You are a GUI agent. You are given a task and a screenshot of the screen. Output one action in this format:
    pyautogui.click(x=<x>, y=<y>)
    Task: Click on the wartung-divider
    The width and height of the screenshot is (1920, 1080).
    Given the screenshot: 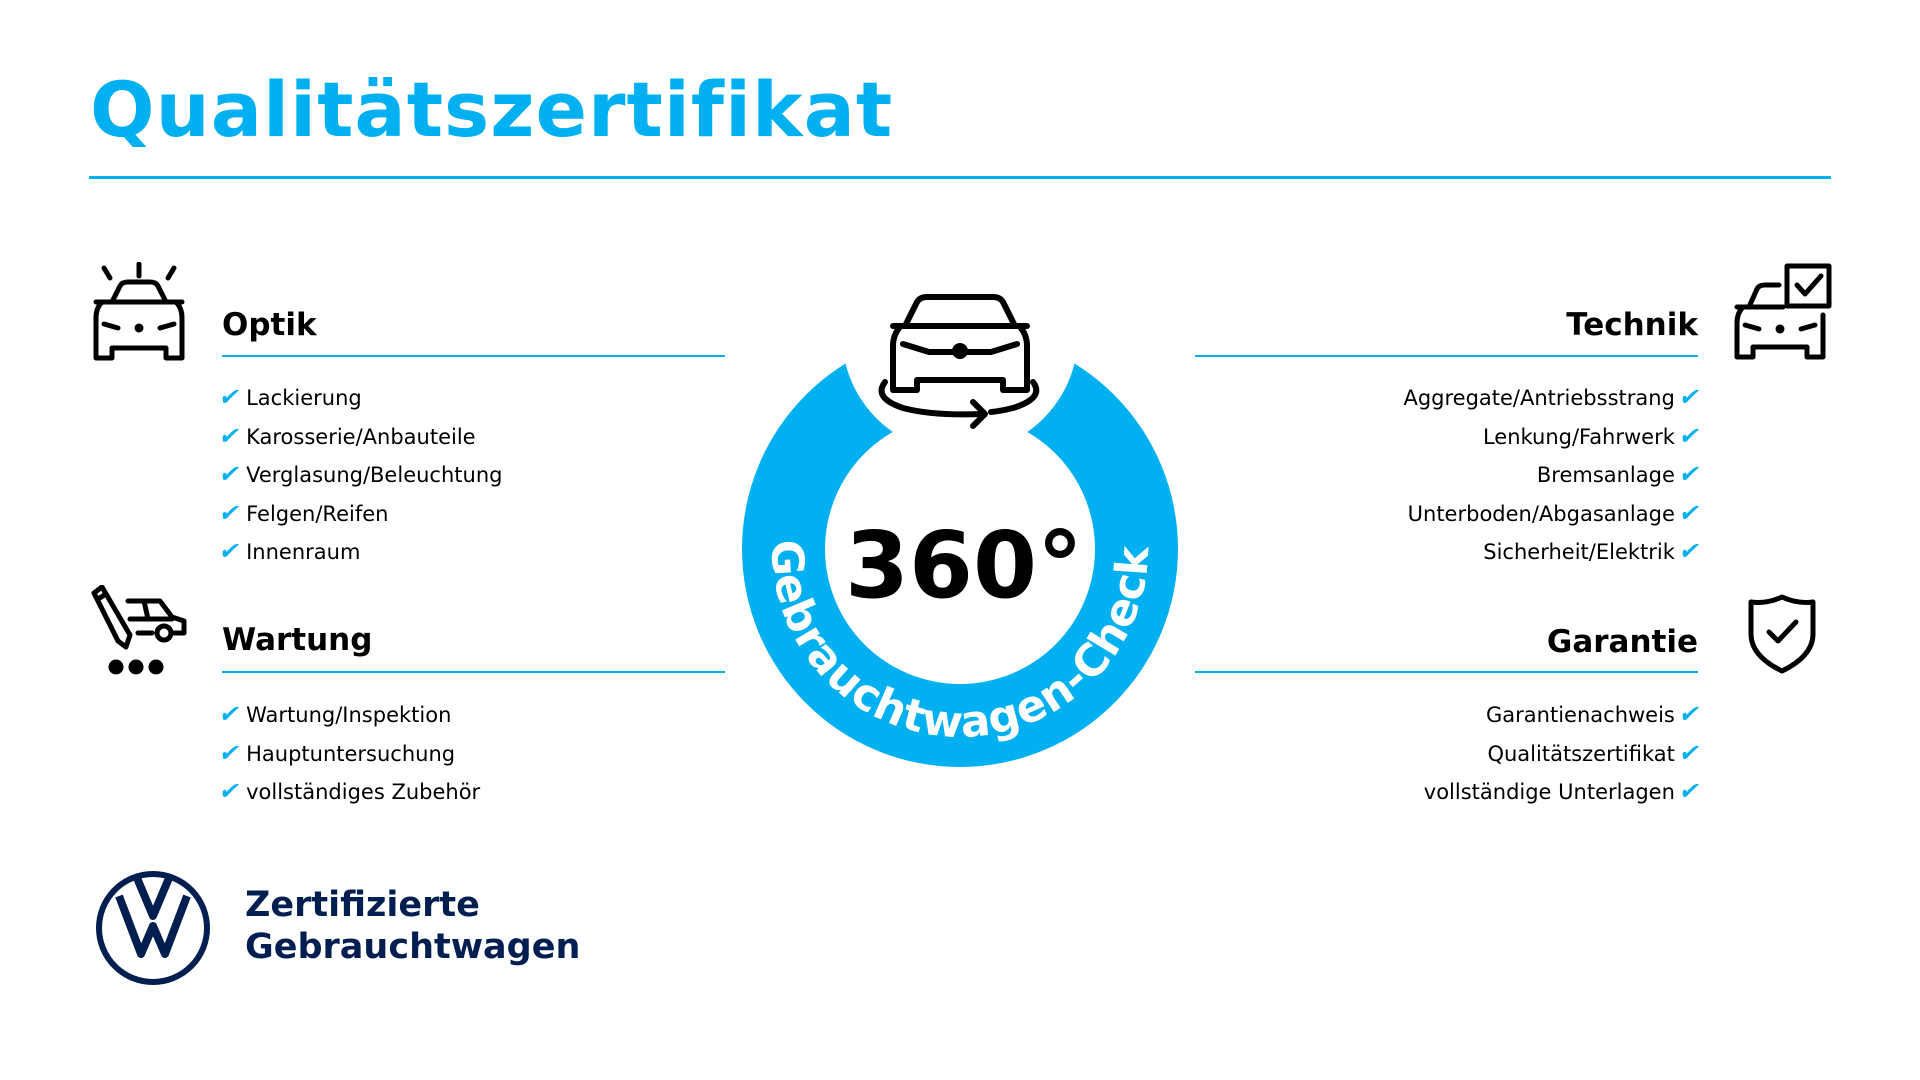 What is the action you would take?
    pyautogui.click(x=473, y=672)
    